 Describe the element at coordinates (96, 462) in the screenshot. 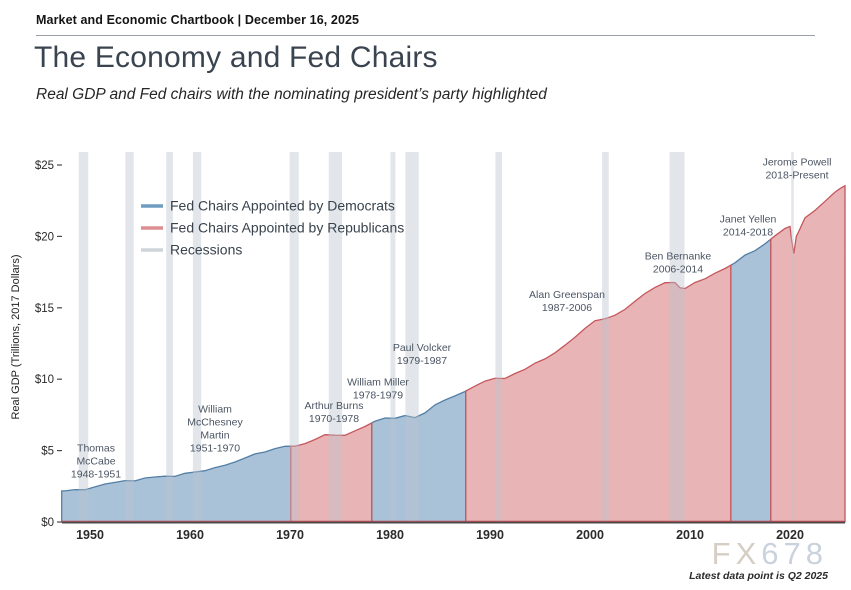

I see `chair-annotation: Thomas McCabe 1948-1951` at that location.